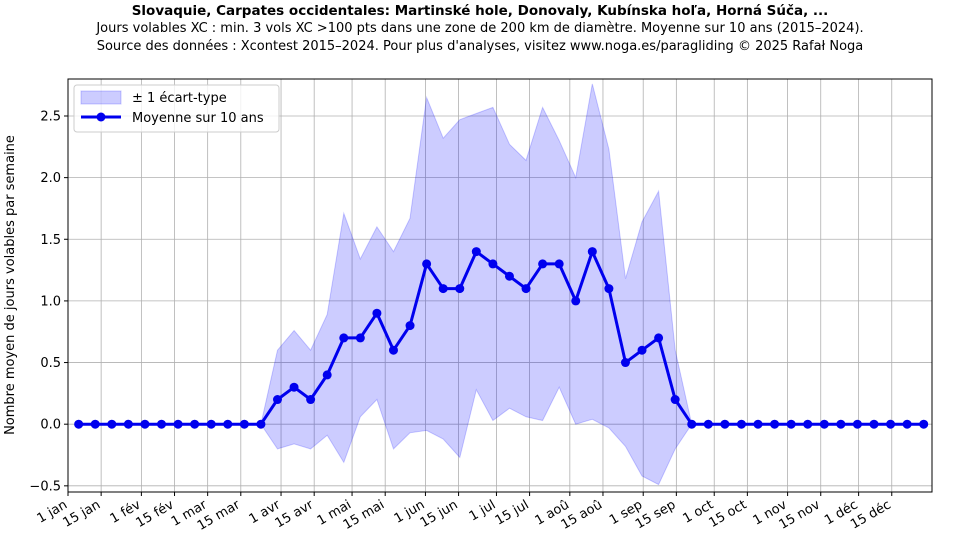 The image size is (960, 540). What do you see at coordinates (439, 513) in the screenshot?
I see `x-tick-label: 15 jun` at bounding box center [439, 513].